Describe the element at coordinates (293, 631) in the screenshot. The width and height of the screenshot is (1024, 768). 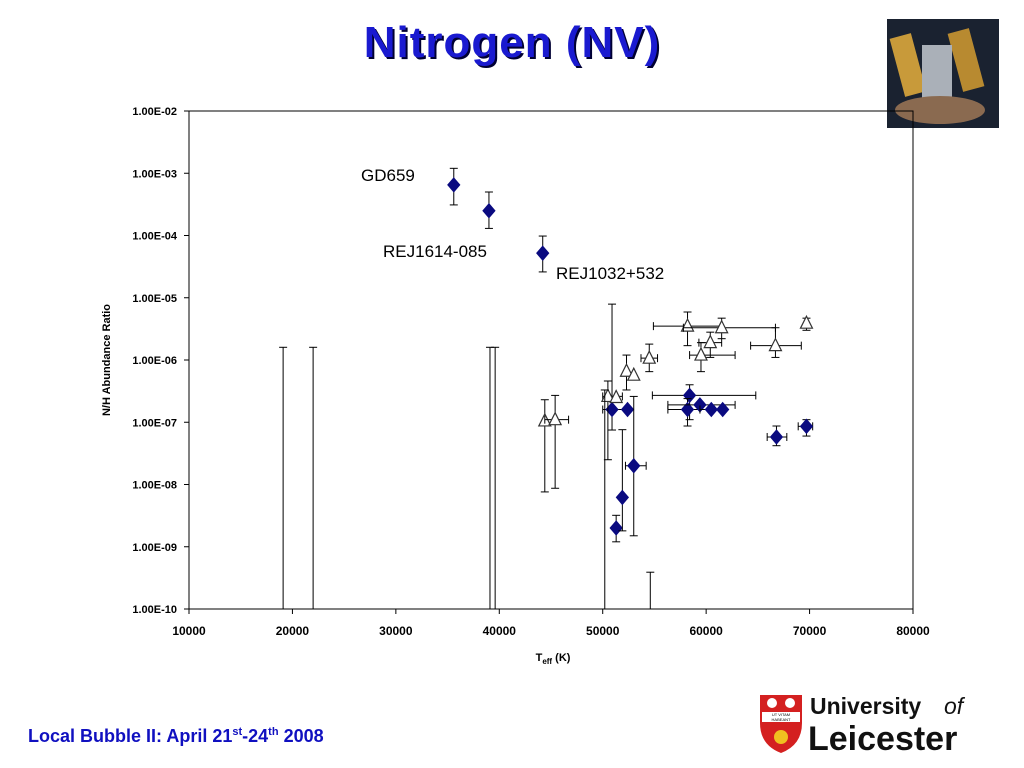
I see `x-tick-label: 20000` at that location.